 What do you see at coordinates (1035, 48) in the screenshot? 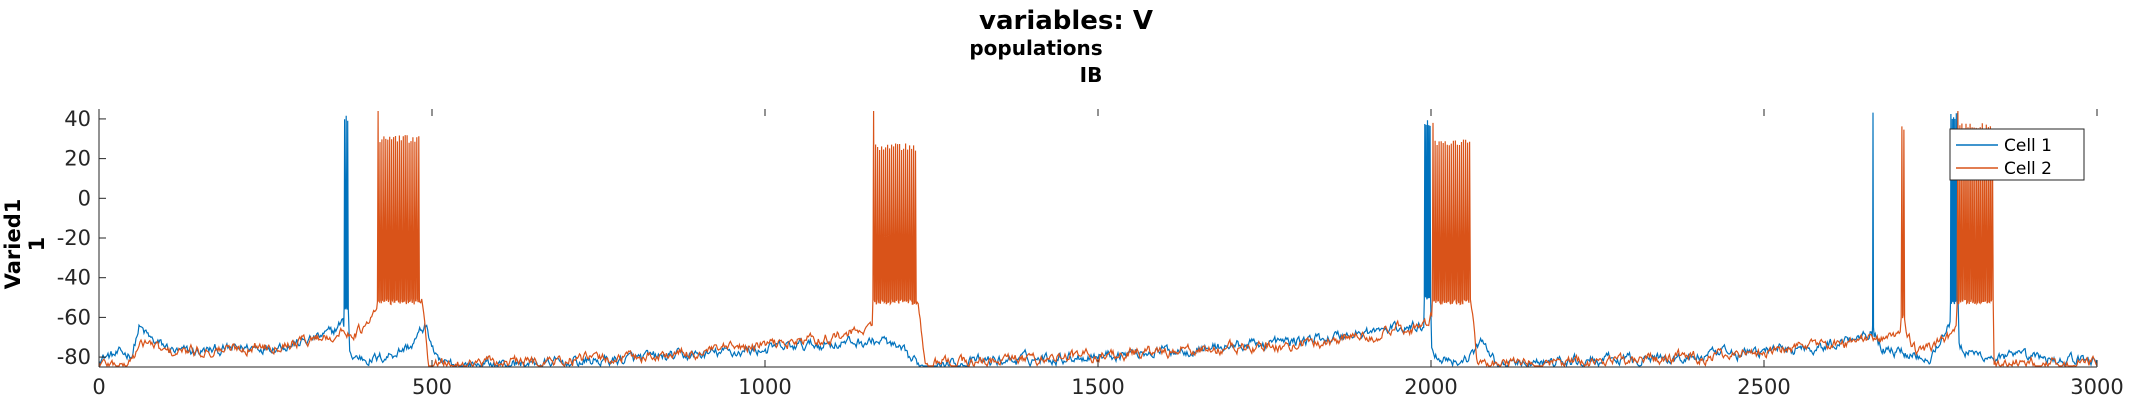
I see `chart-subtitle-populations: populations` at bounding box center [1035, 48].